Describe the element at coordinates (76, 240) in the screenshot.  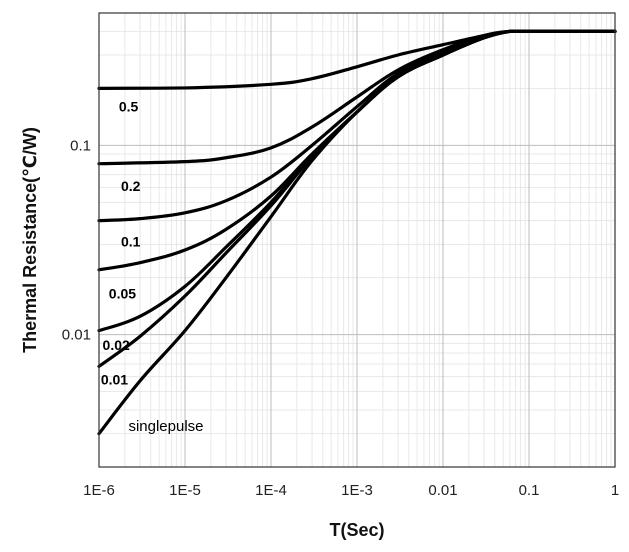
I see `y-tick-labels: 0.01 0.1` at that location.